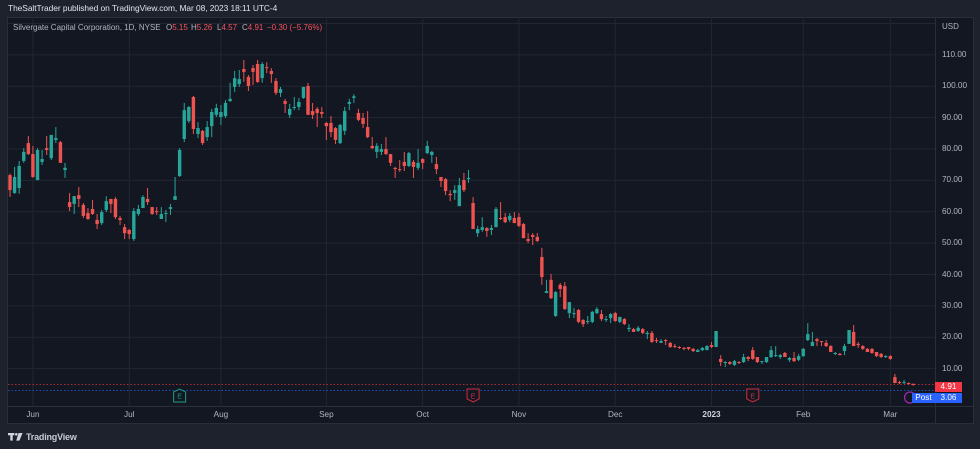  Describe the element at coordinates (952, 305) in the screenshot. I see `price-axis-label: 30.00` at that location.